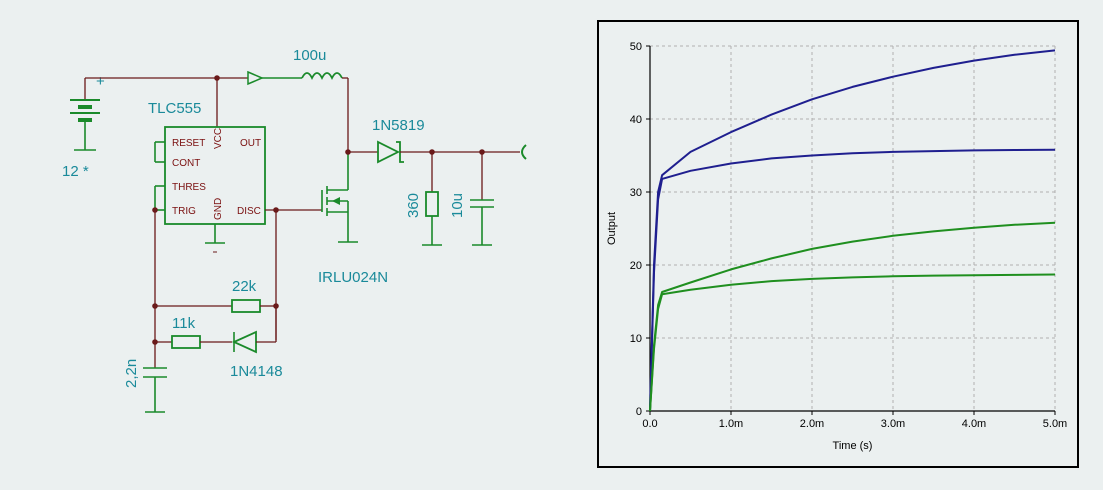 The height and width of the screenshot is (490, 1103). What do you see at coordinates (249, 211) in the screenshot?
I see `pin-disc: DISC` at bounding box center [249, 211].